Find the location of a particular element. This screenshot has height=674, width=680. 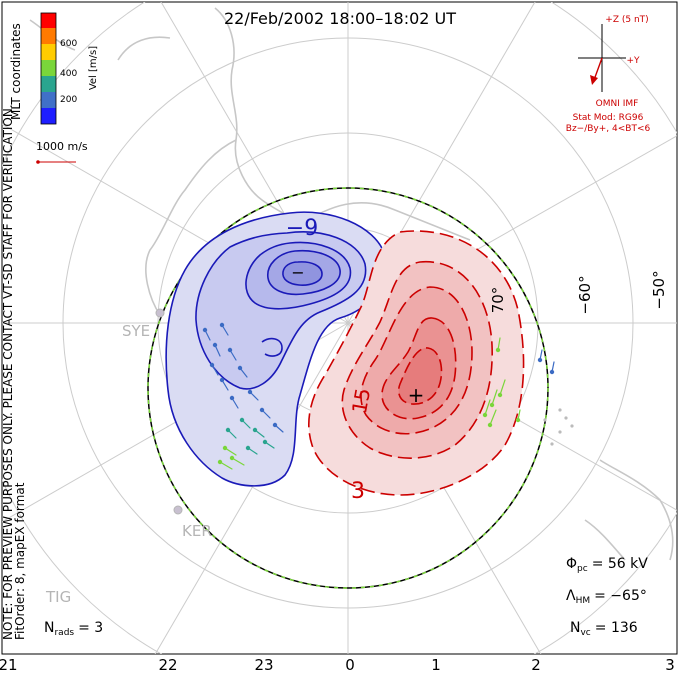

mlt-hour-label: 21 is located at coordinates (9, 665).